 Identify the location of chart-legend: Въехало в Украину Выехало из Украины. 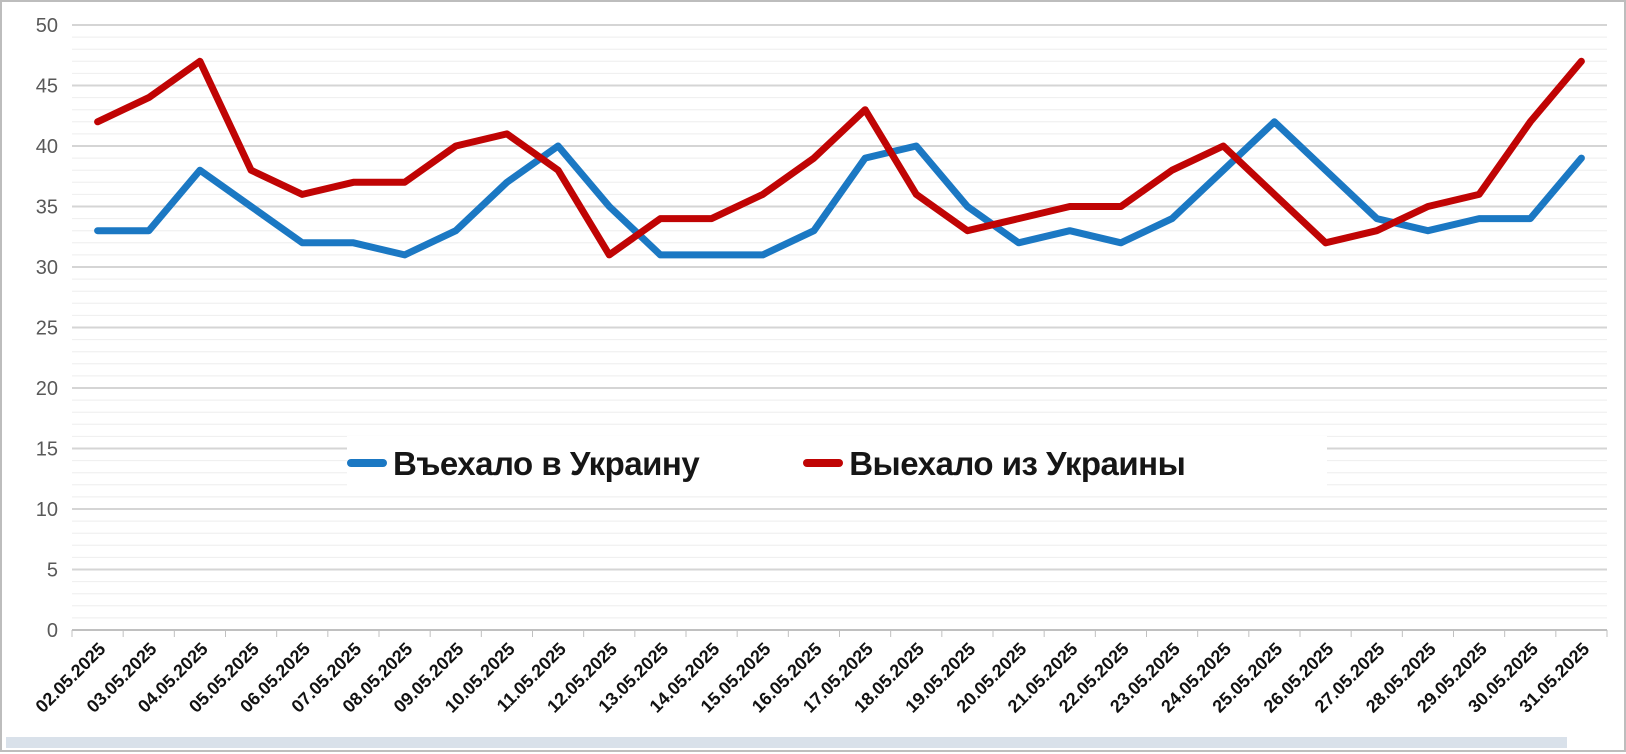
(837, 463).